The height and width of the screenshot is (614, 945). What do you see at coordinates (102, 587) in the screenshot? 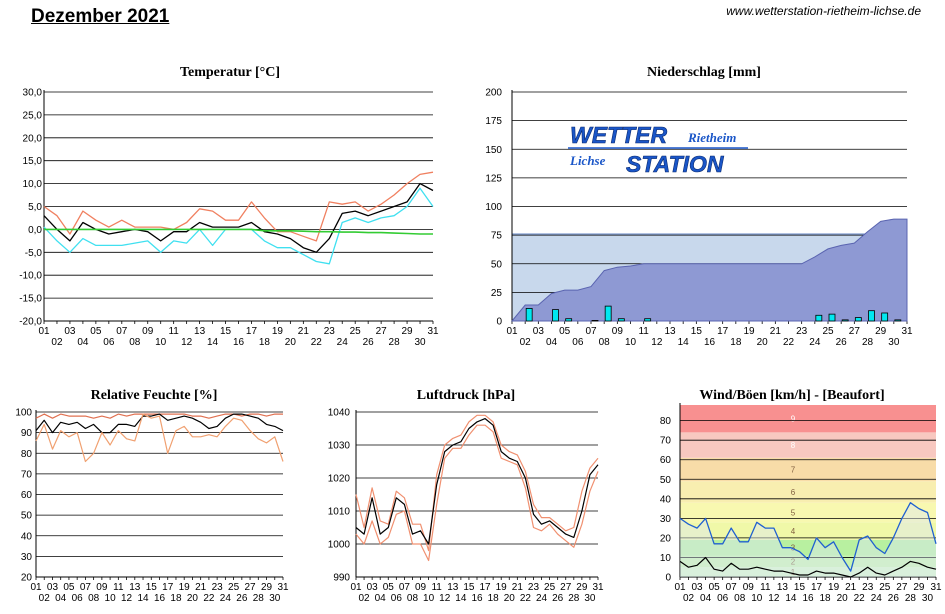
I see `humidity-x-tick-label: 09` at bounding box center [102, 587].